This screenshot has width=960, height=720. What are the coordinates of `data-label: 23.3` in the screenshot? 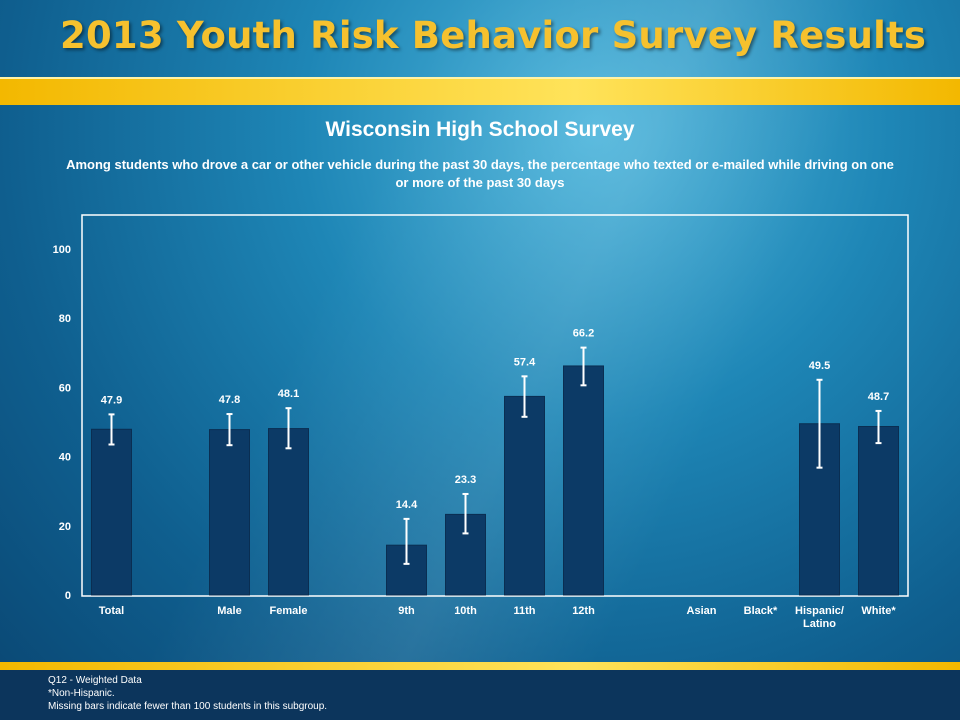 It's located at (465, 480).